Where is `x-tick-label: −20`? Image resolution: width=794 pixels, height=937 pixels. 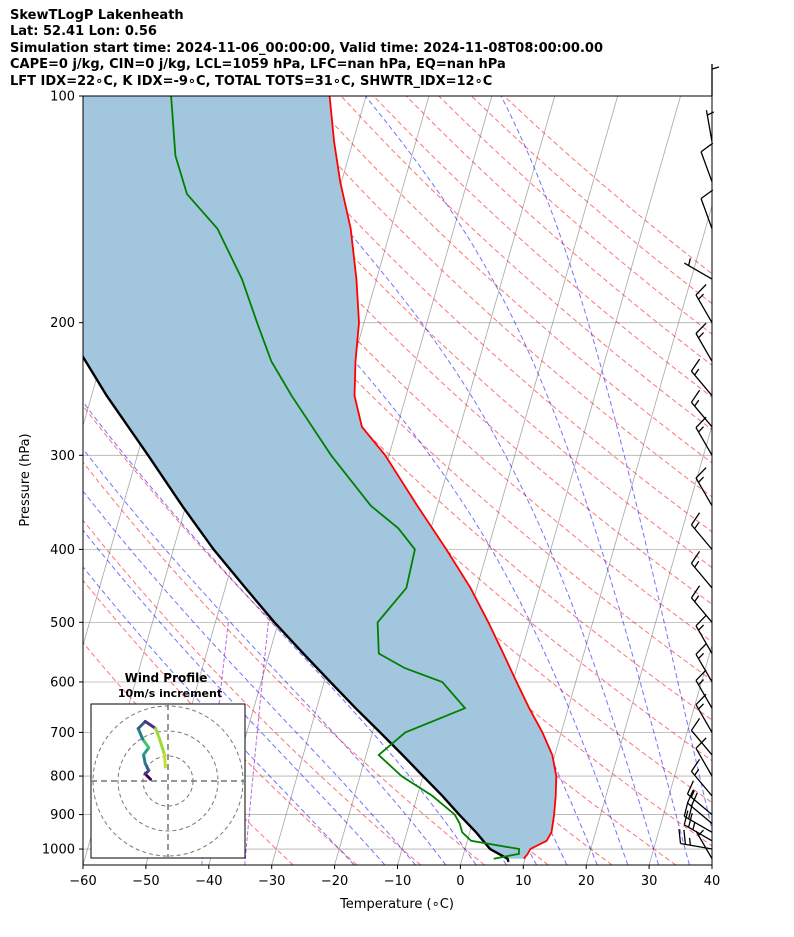
x-tick-label: −20 is located at coordinates (334, 881).